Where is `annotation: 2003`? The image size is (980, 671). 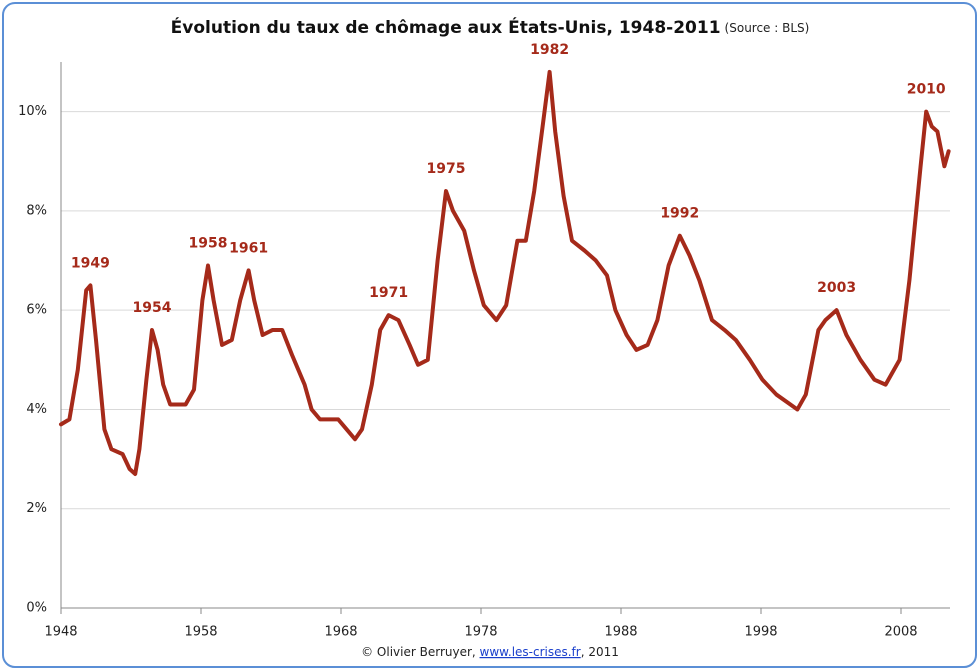
annotation: 2003 is located at coordinates (836, 288).